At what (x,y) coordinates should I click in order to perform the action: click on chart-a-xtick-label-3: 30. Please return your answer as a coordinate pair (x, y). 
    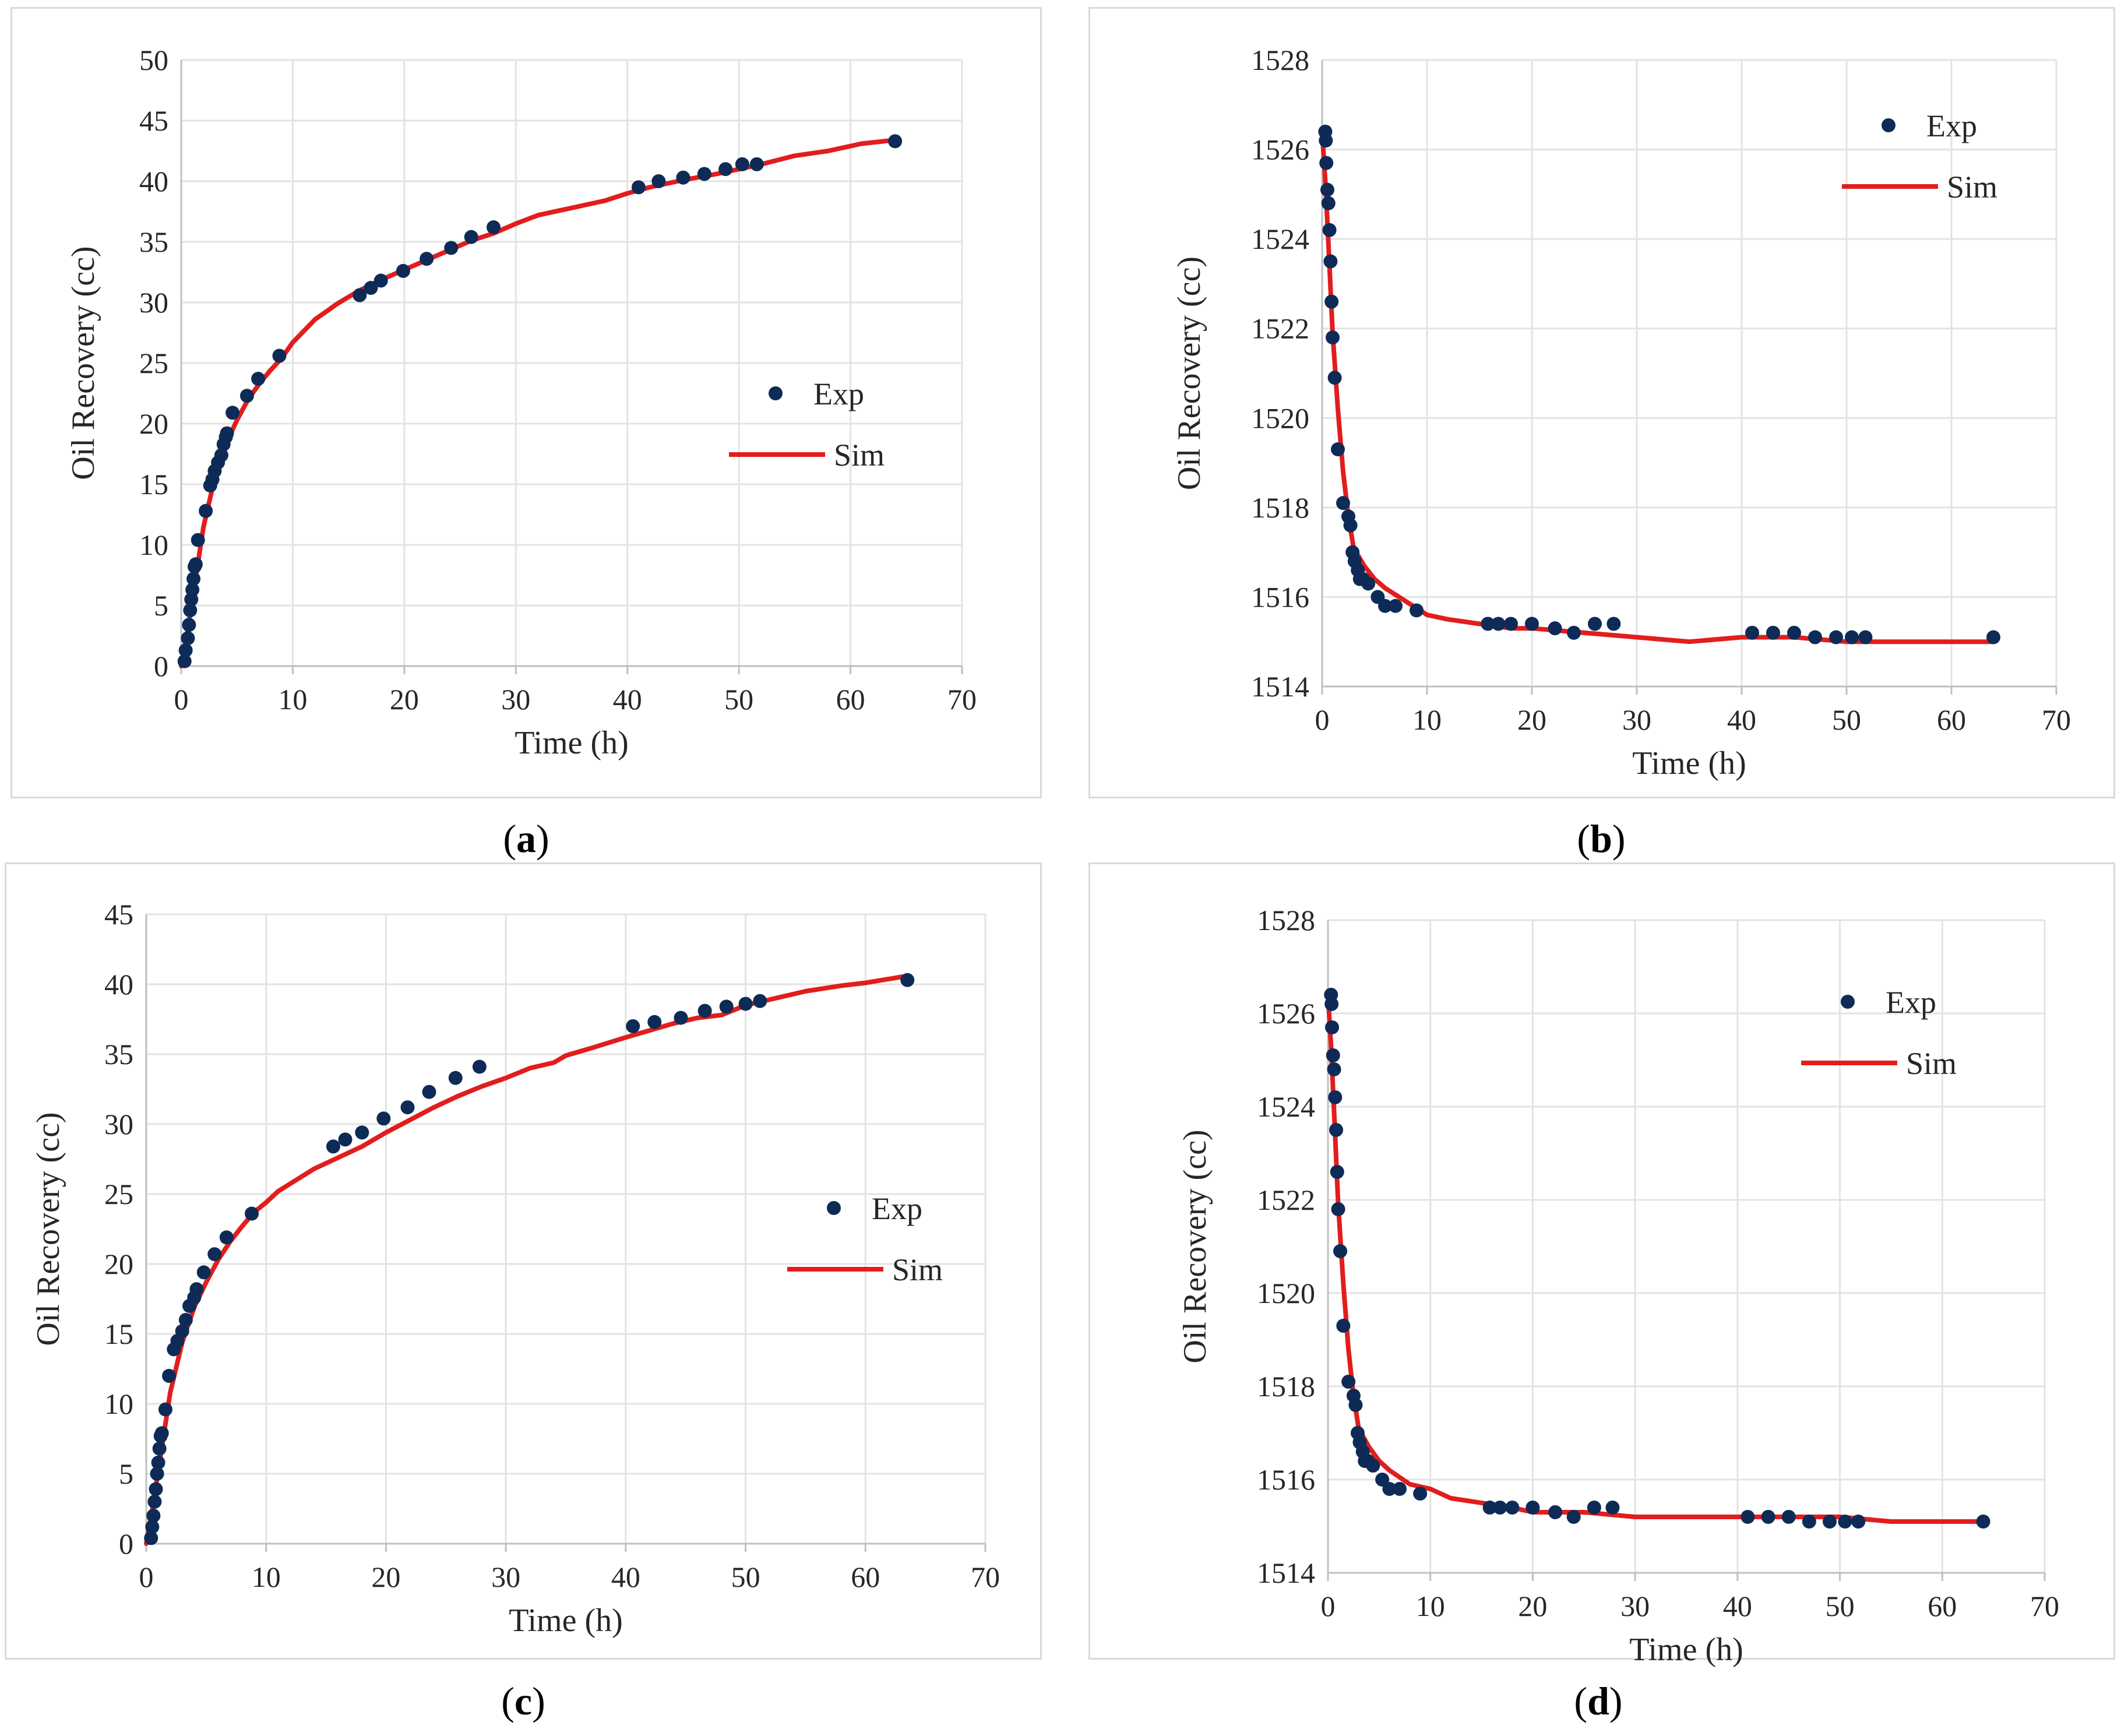
    Looking at the image, I should click on (515, 700).